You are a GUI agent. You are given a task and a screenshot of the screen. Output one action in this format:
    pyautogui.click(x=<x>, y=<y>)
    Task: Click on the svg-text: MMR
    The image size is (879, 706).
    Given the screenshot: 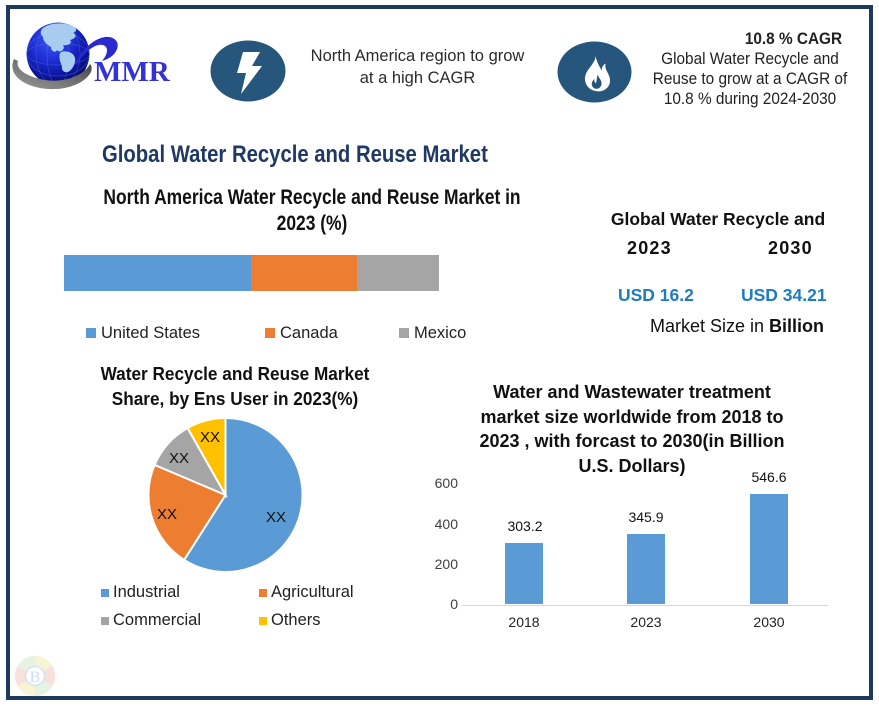 What is the action you would take?
    pyautogui.click(x=132, y=72)
    